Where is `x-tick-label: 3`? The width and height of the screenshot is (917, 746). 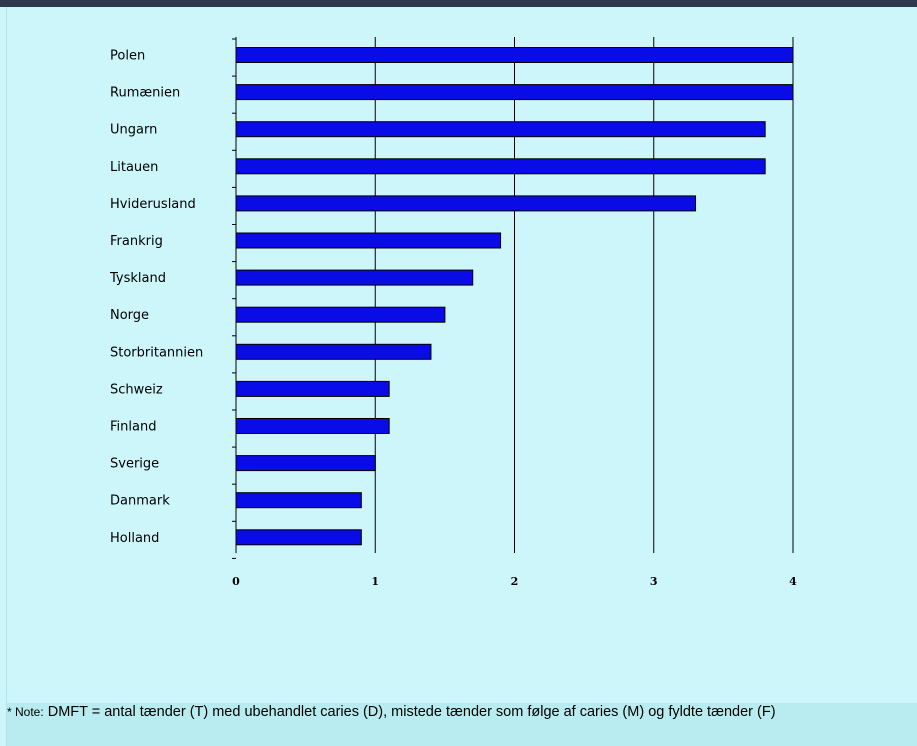
x-tick-label: 3 is located at coordinates (654, 581).